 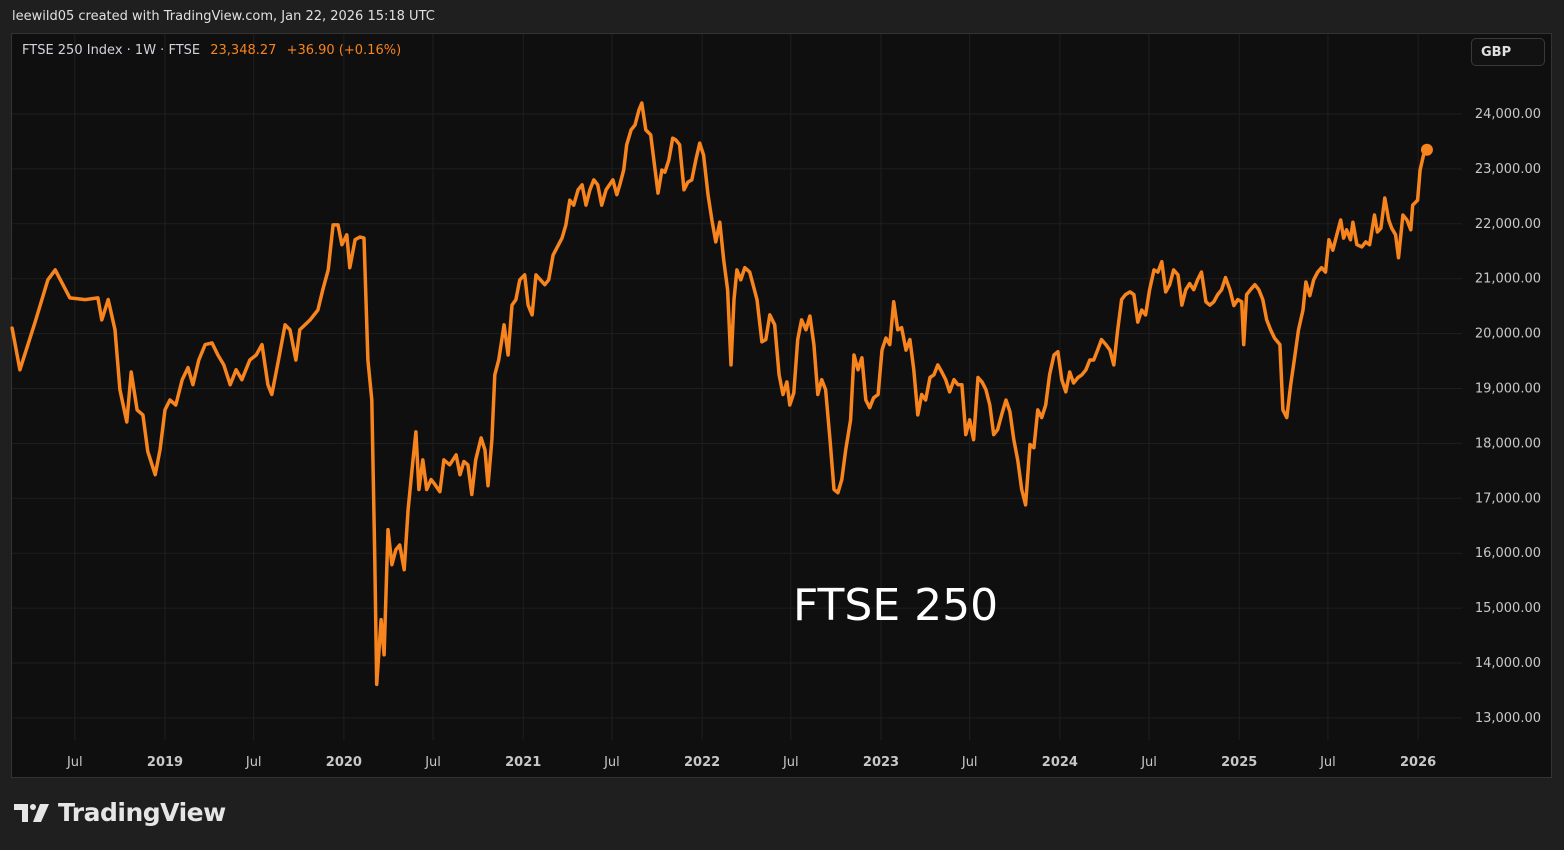 I want to click on x-tick-label: 2025, so click(x=1239, y=762).